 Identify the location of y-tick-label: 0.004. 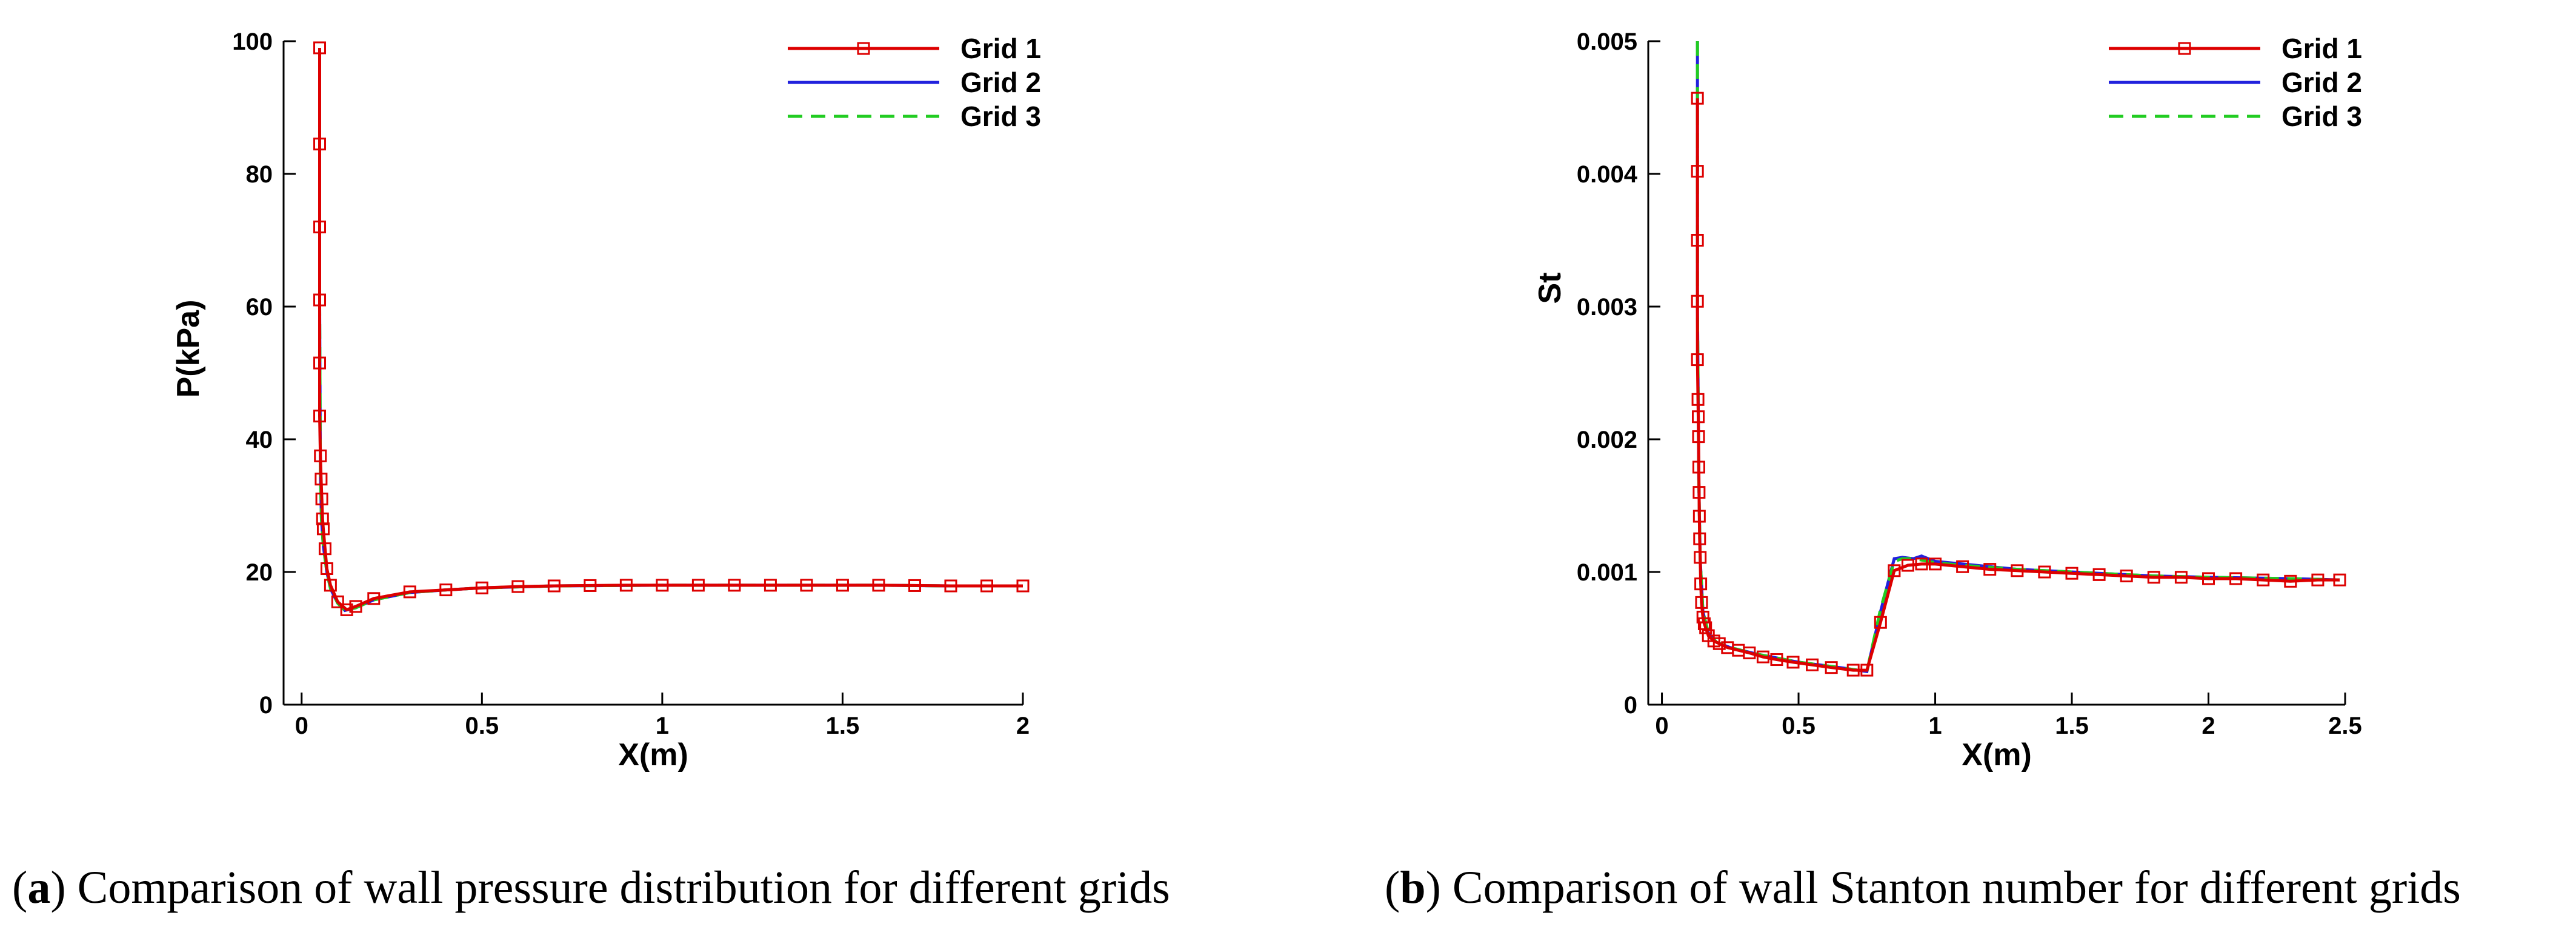
(1607, 174).